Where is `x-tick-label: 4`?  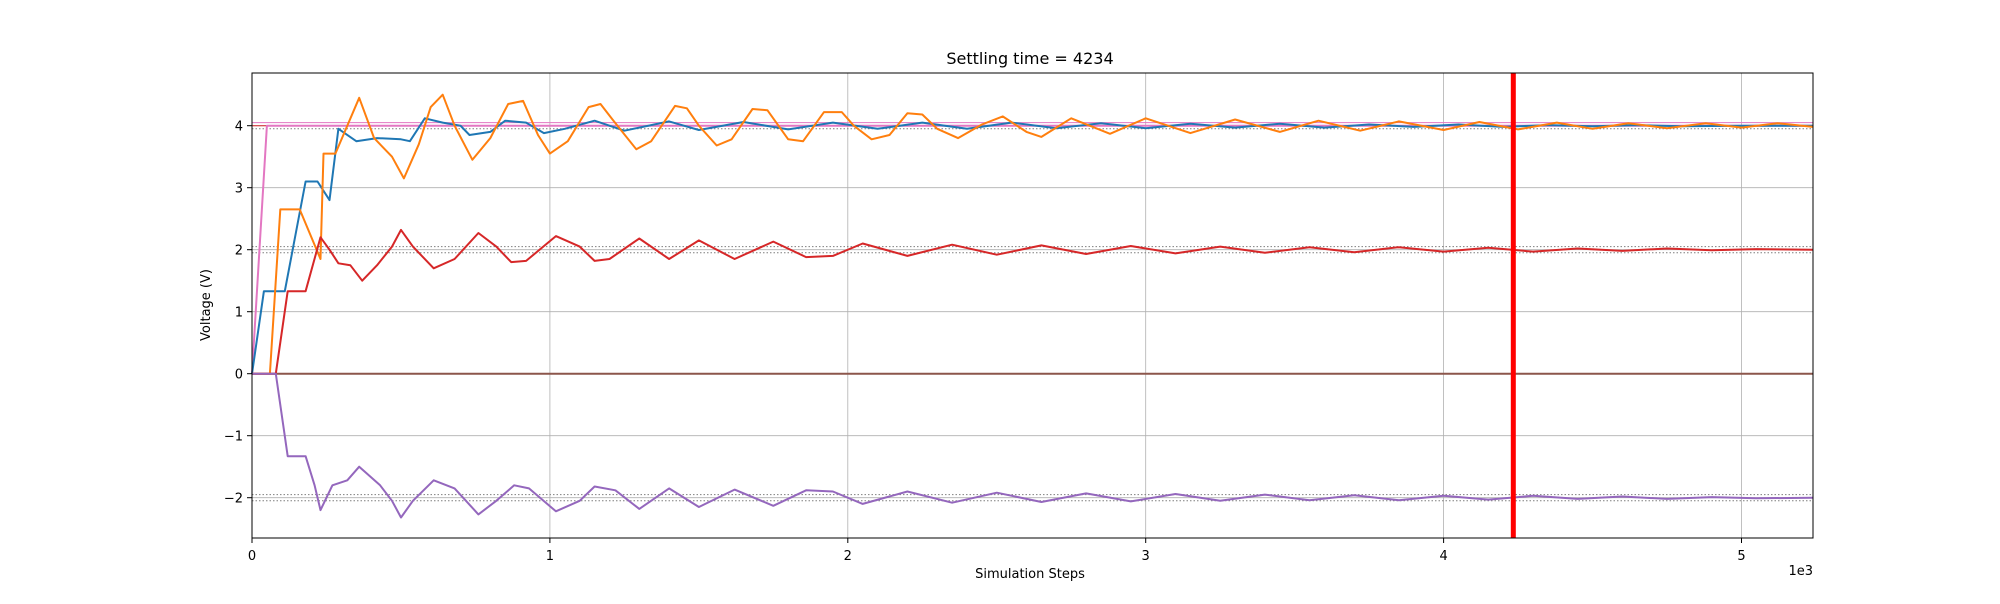
x-tick-label: 4 is located at coordinates (1443, 556).